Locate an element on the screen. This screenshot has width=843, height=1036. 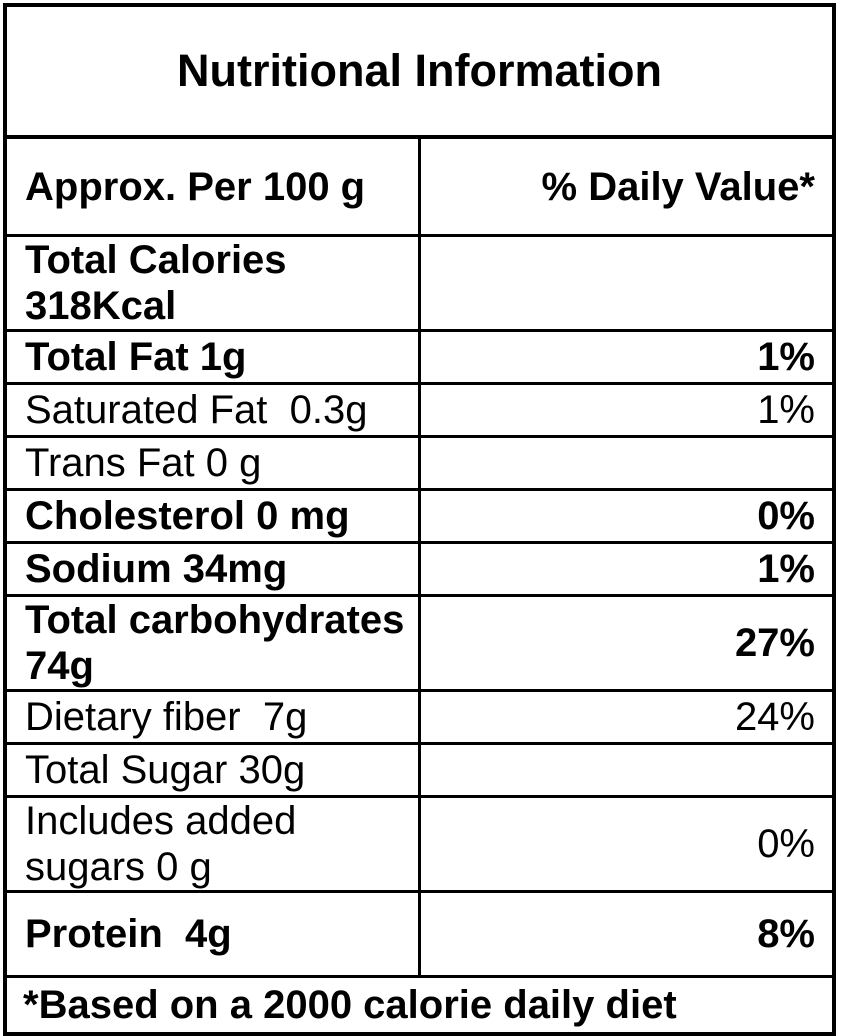
footnote: *Based on a 2000 calorie daily diet is located at coordinates (350, 1005).